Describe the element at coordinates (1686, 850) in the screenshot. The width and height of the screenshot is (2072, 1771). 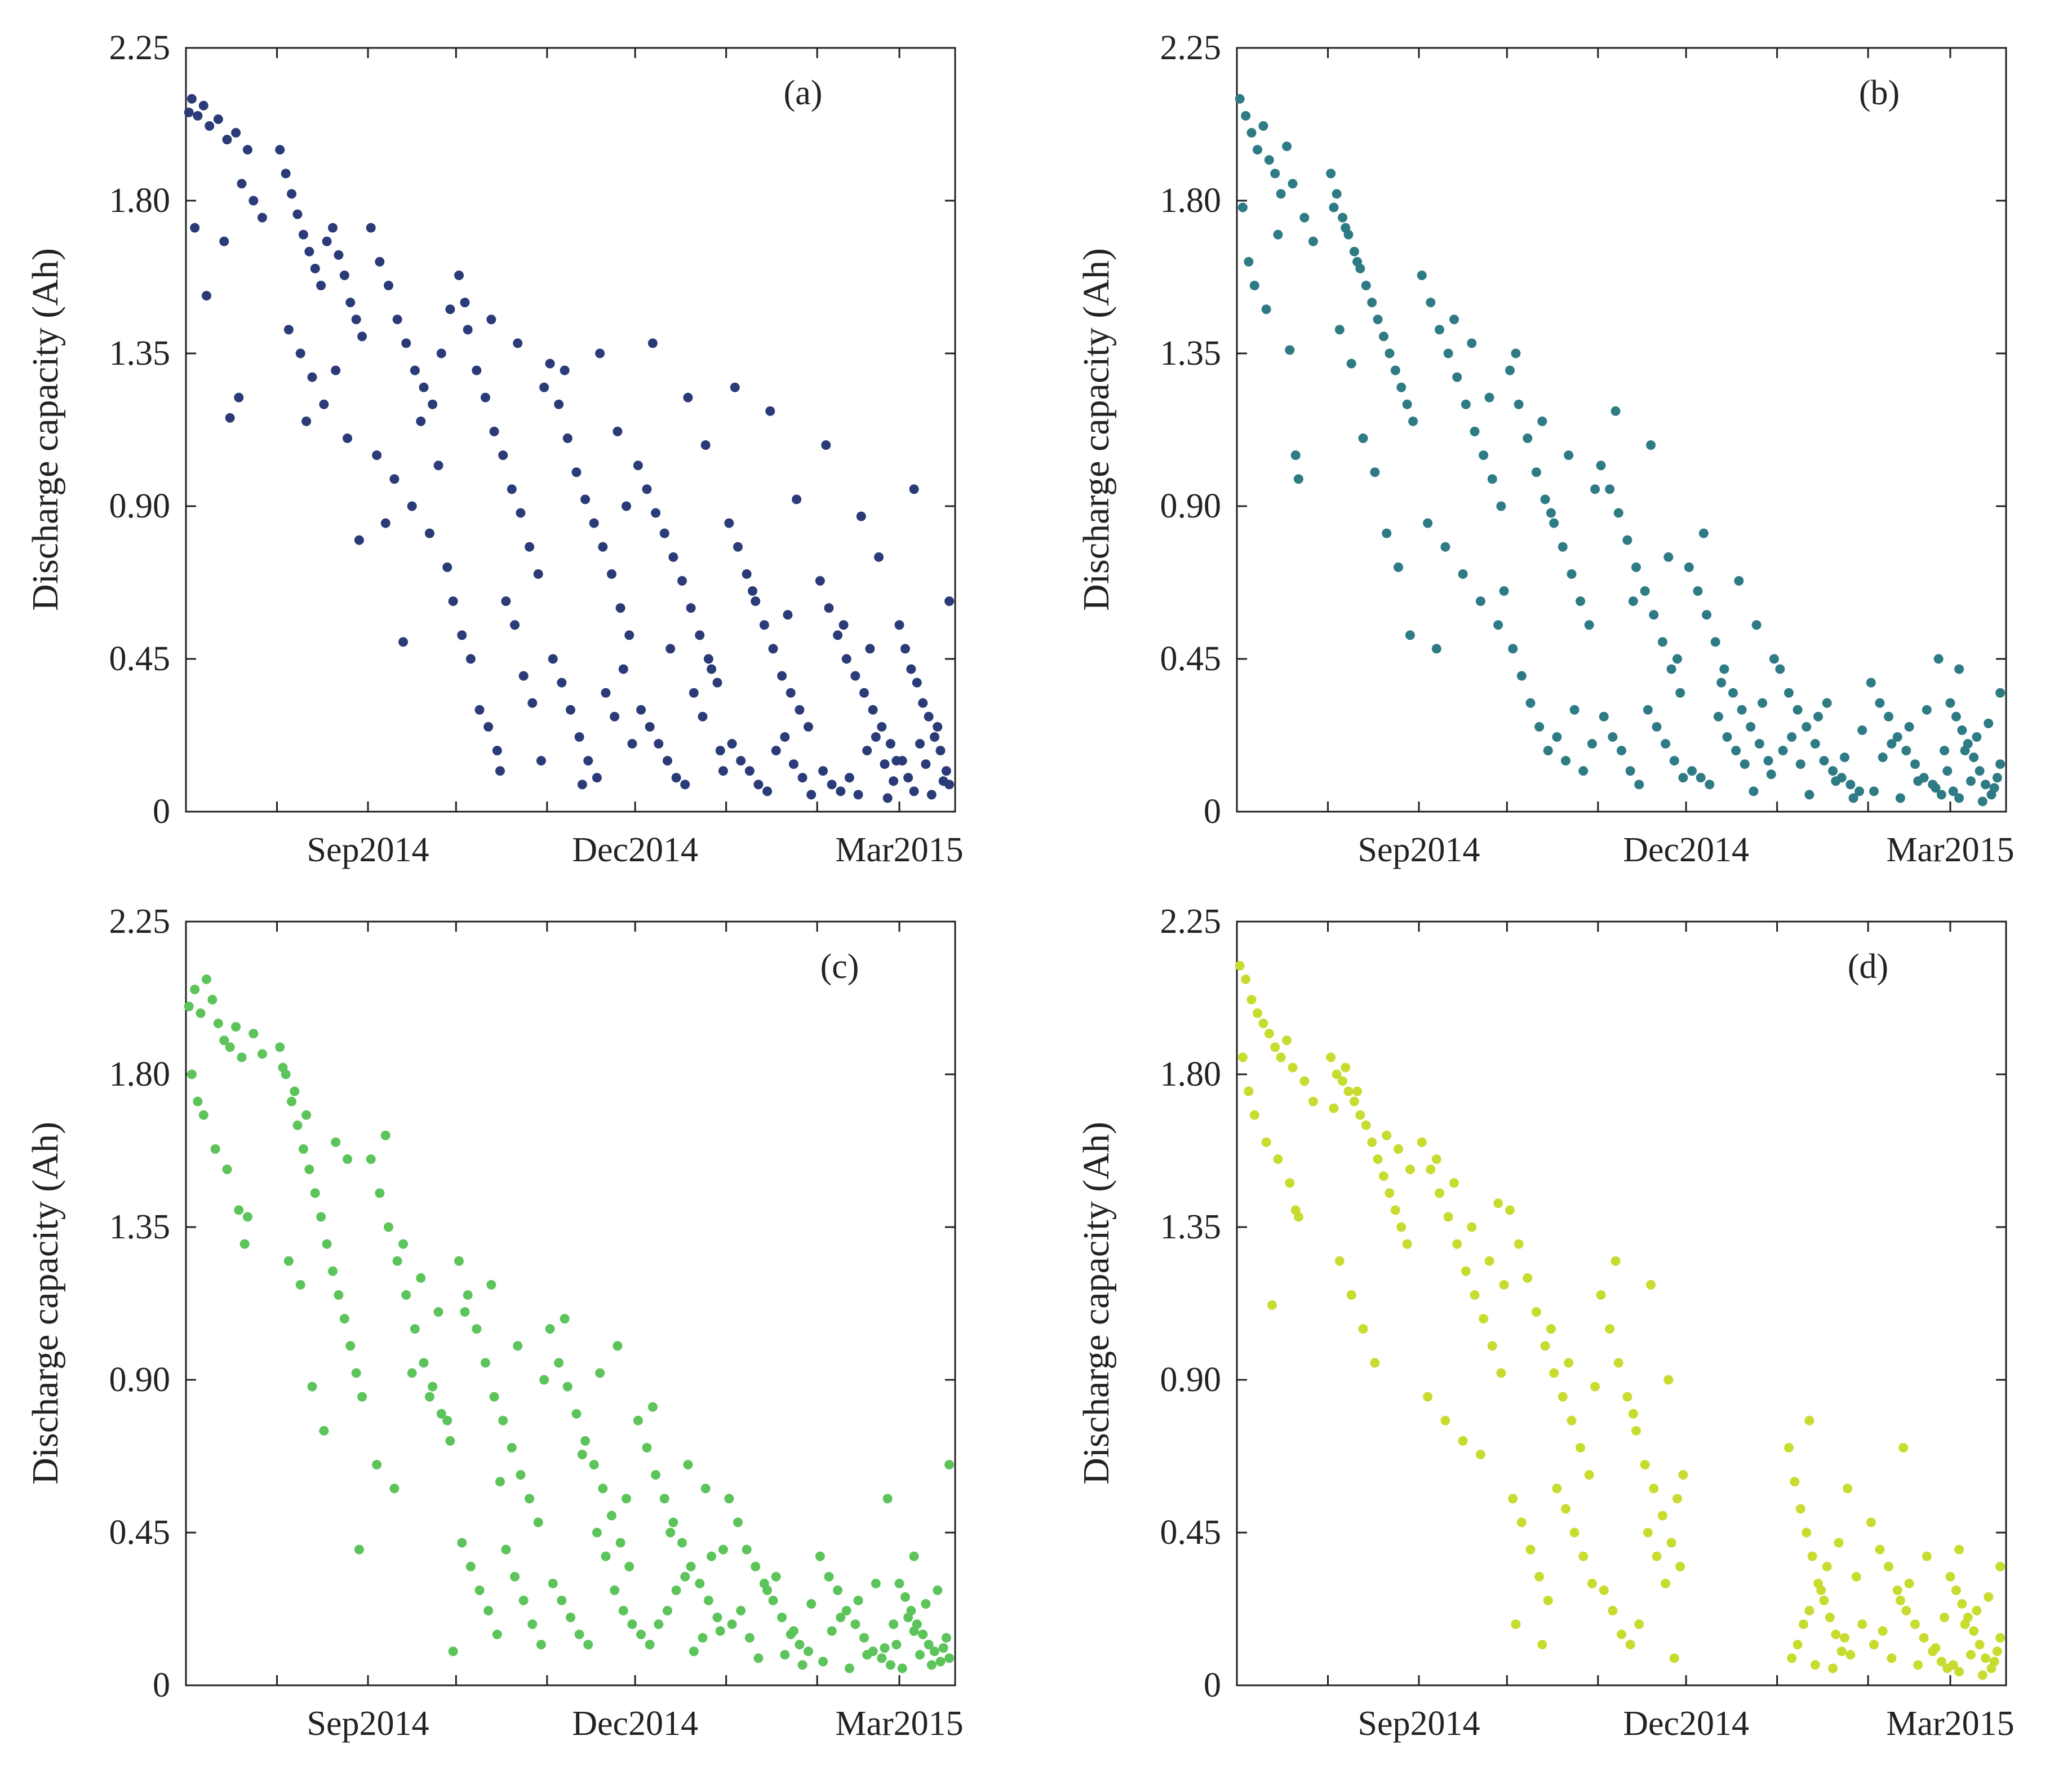
I see `x-tick-label: Dec2014` at that location.